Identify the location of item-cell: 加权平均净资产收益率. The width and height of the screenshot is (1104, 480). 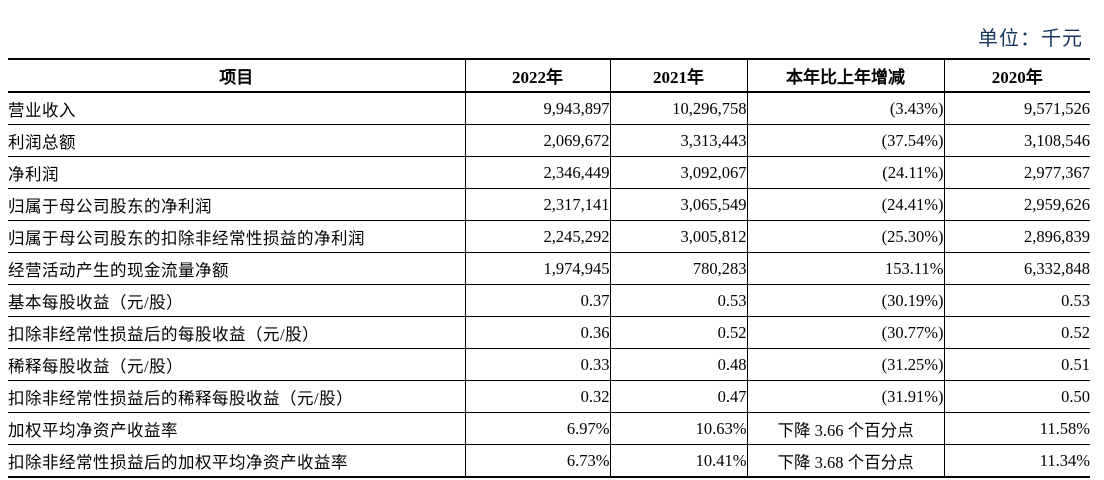
(237, 428).